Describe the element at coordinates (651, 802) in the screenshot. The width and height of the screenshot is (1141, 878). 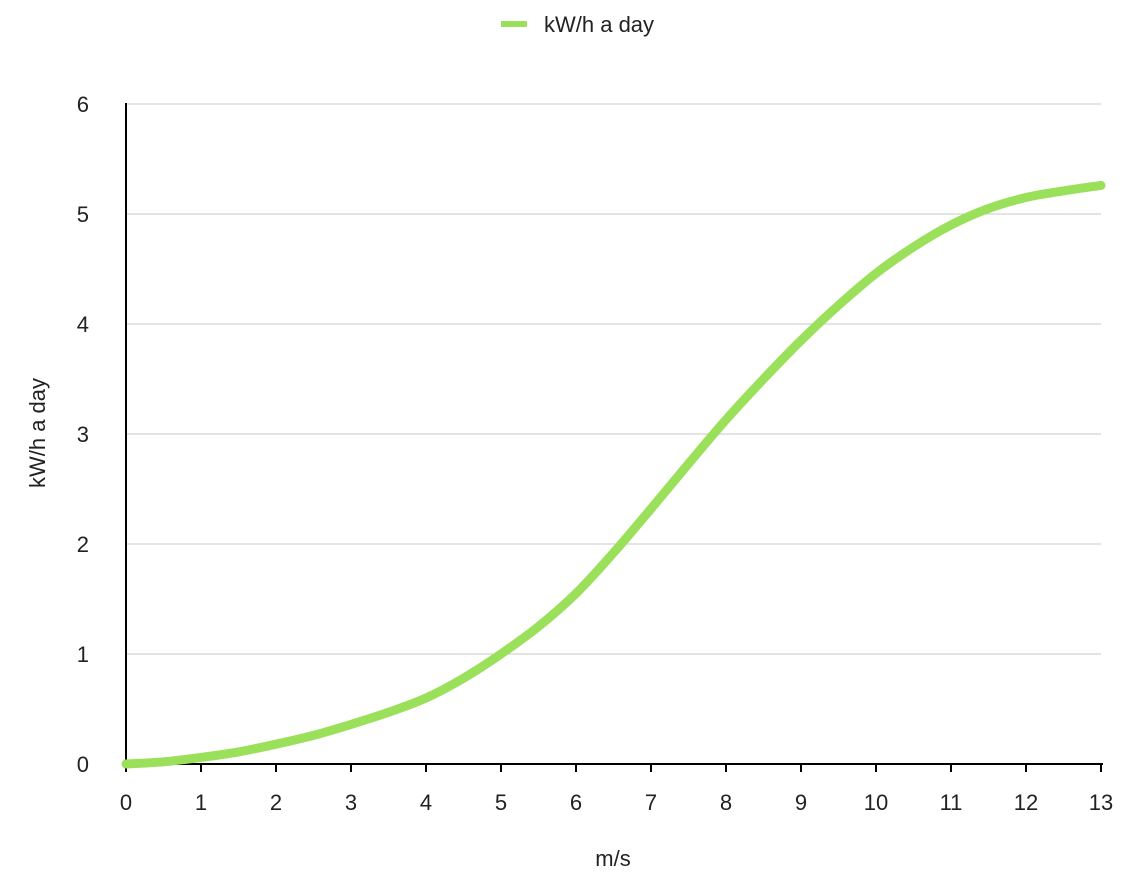
I see `x-tick-label: 7` at that location.